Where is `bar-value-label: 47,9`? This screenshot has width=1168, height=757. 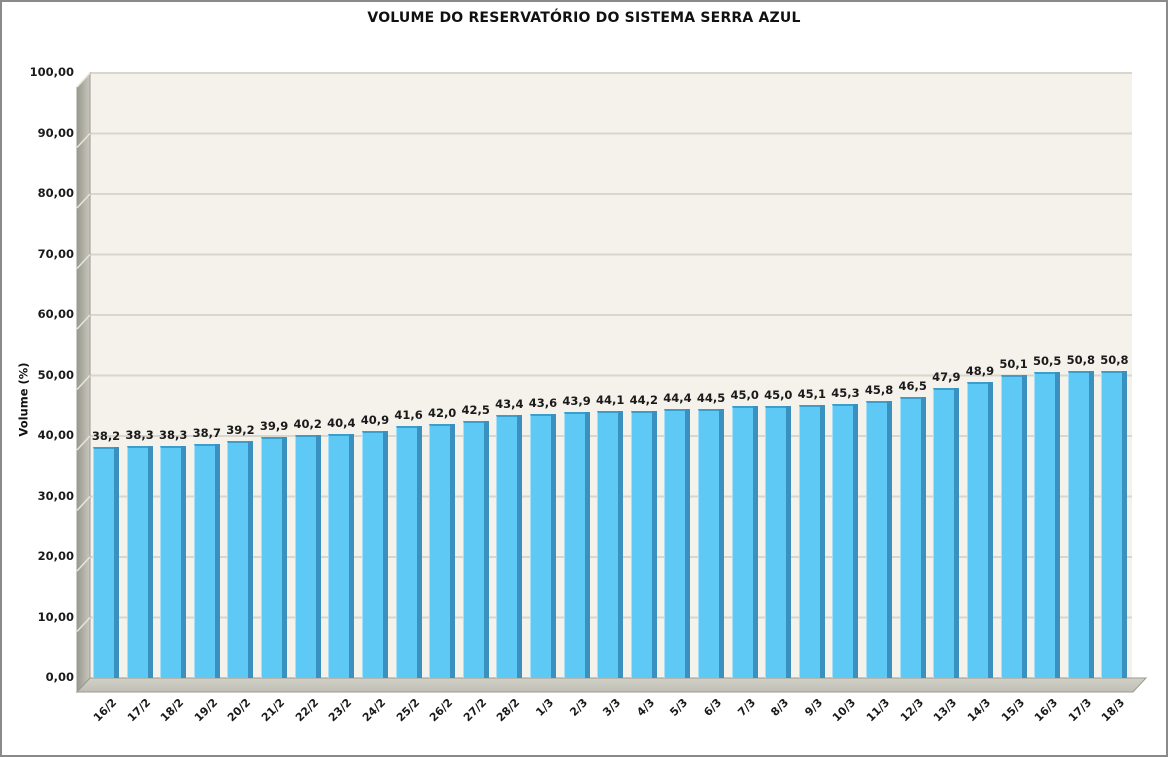
bar-value-label: 47,9 is located at coordinates (946, 377).